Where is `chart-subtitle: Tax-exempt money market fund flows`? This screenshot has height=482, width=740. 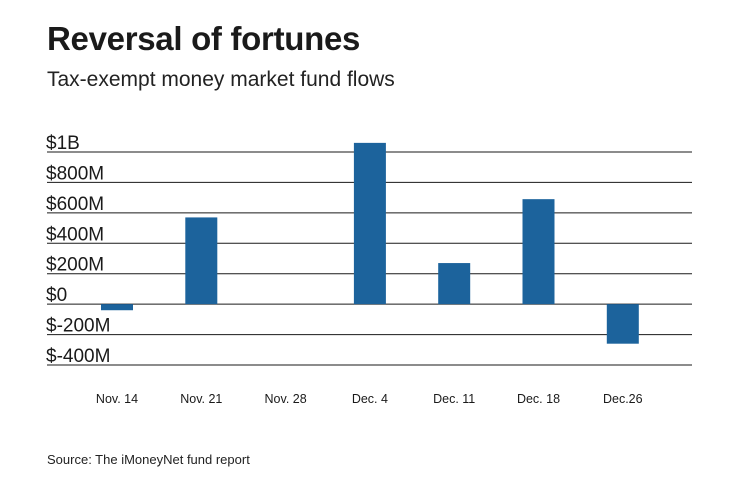 chart-subtitle: Tax-exempt money market fund flows is located at coordinates (221, 79).